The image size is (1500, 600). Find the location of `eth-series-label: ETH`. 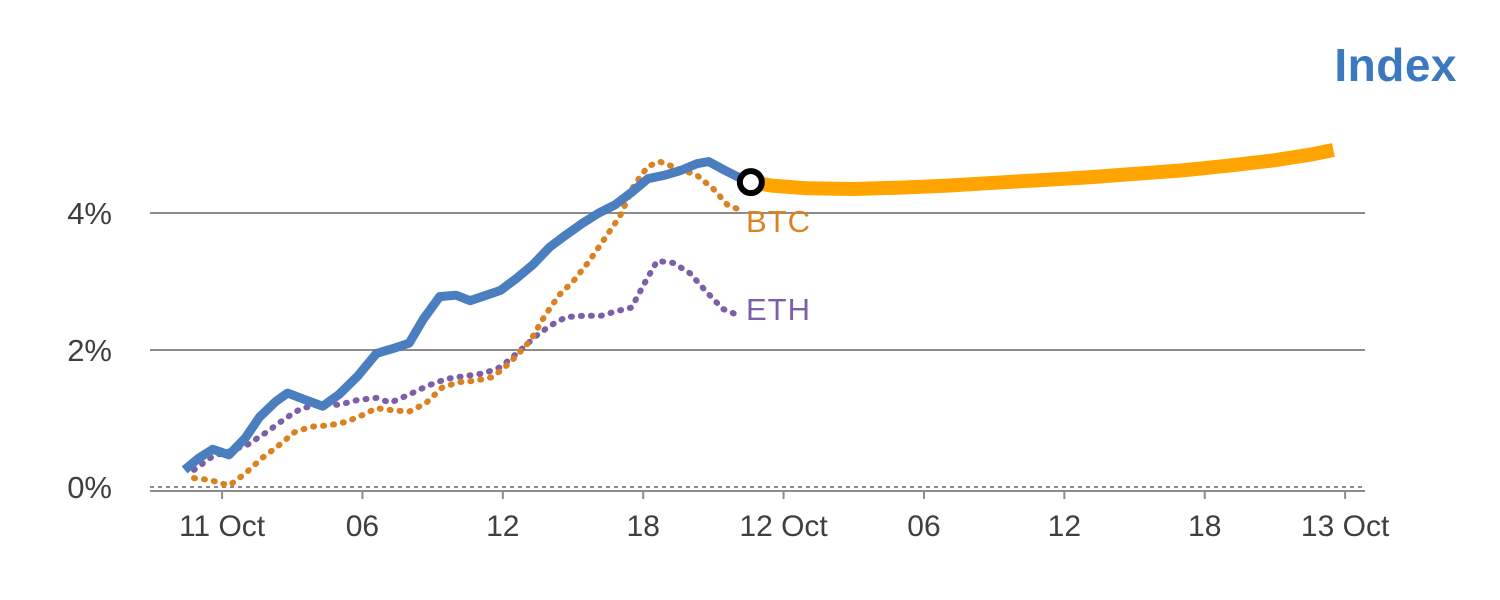

eth-series-label: ETH is located at coordinates (778, 309).